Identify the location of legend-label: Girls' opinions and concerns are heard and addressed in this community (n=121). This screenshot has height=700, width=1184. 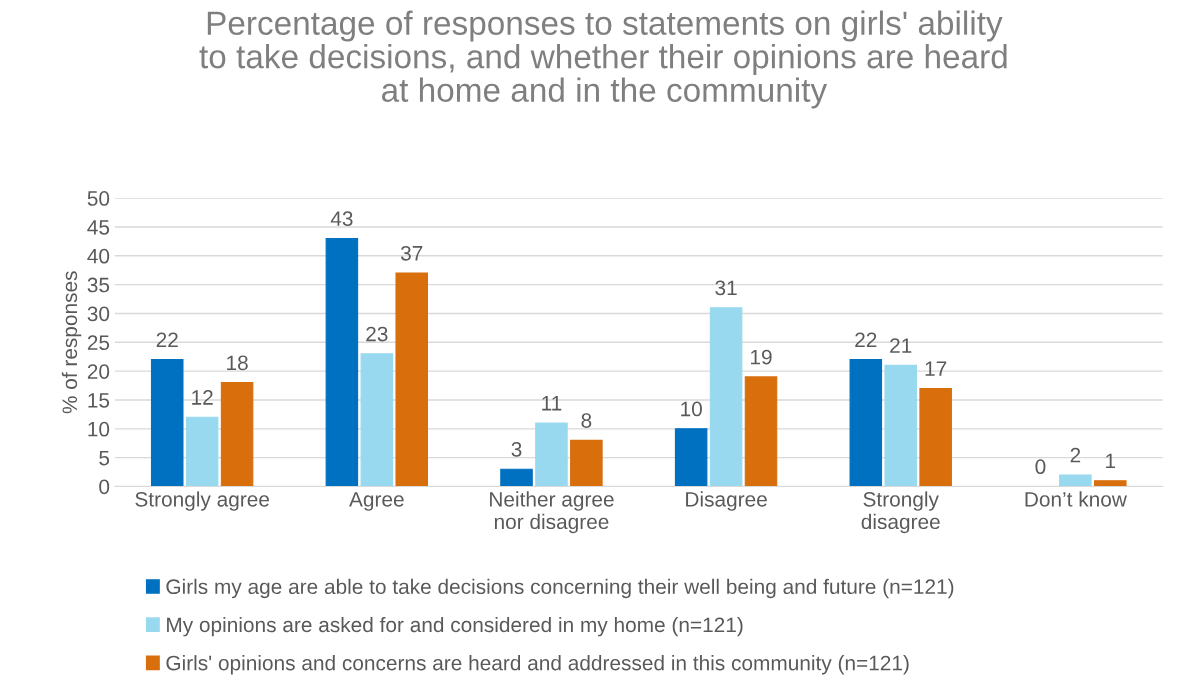
(537, 665).